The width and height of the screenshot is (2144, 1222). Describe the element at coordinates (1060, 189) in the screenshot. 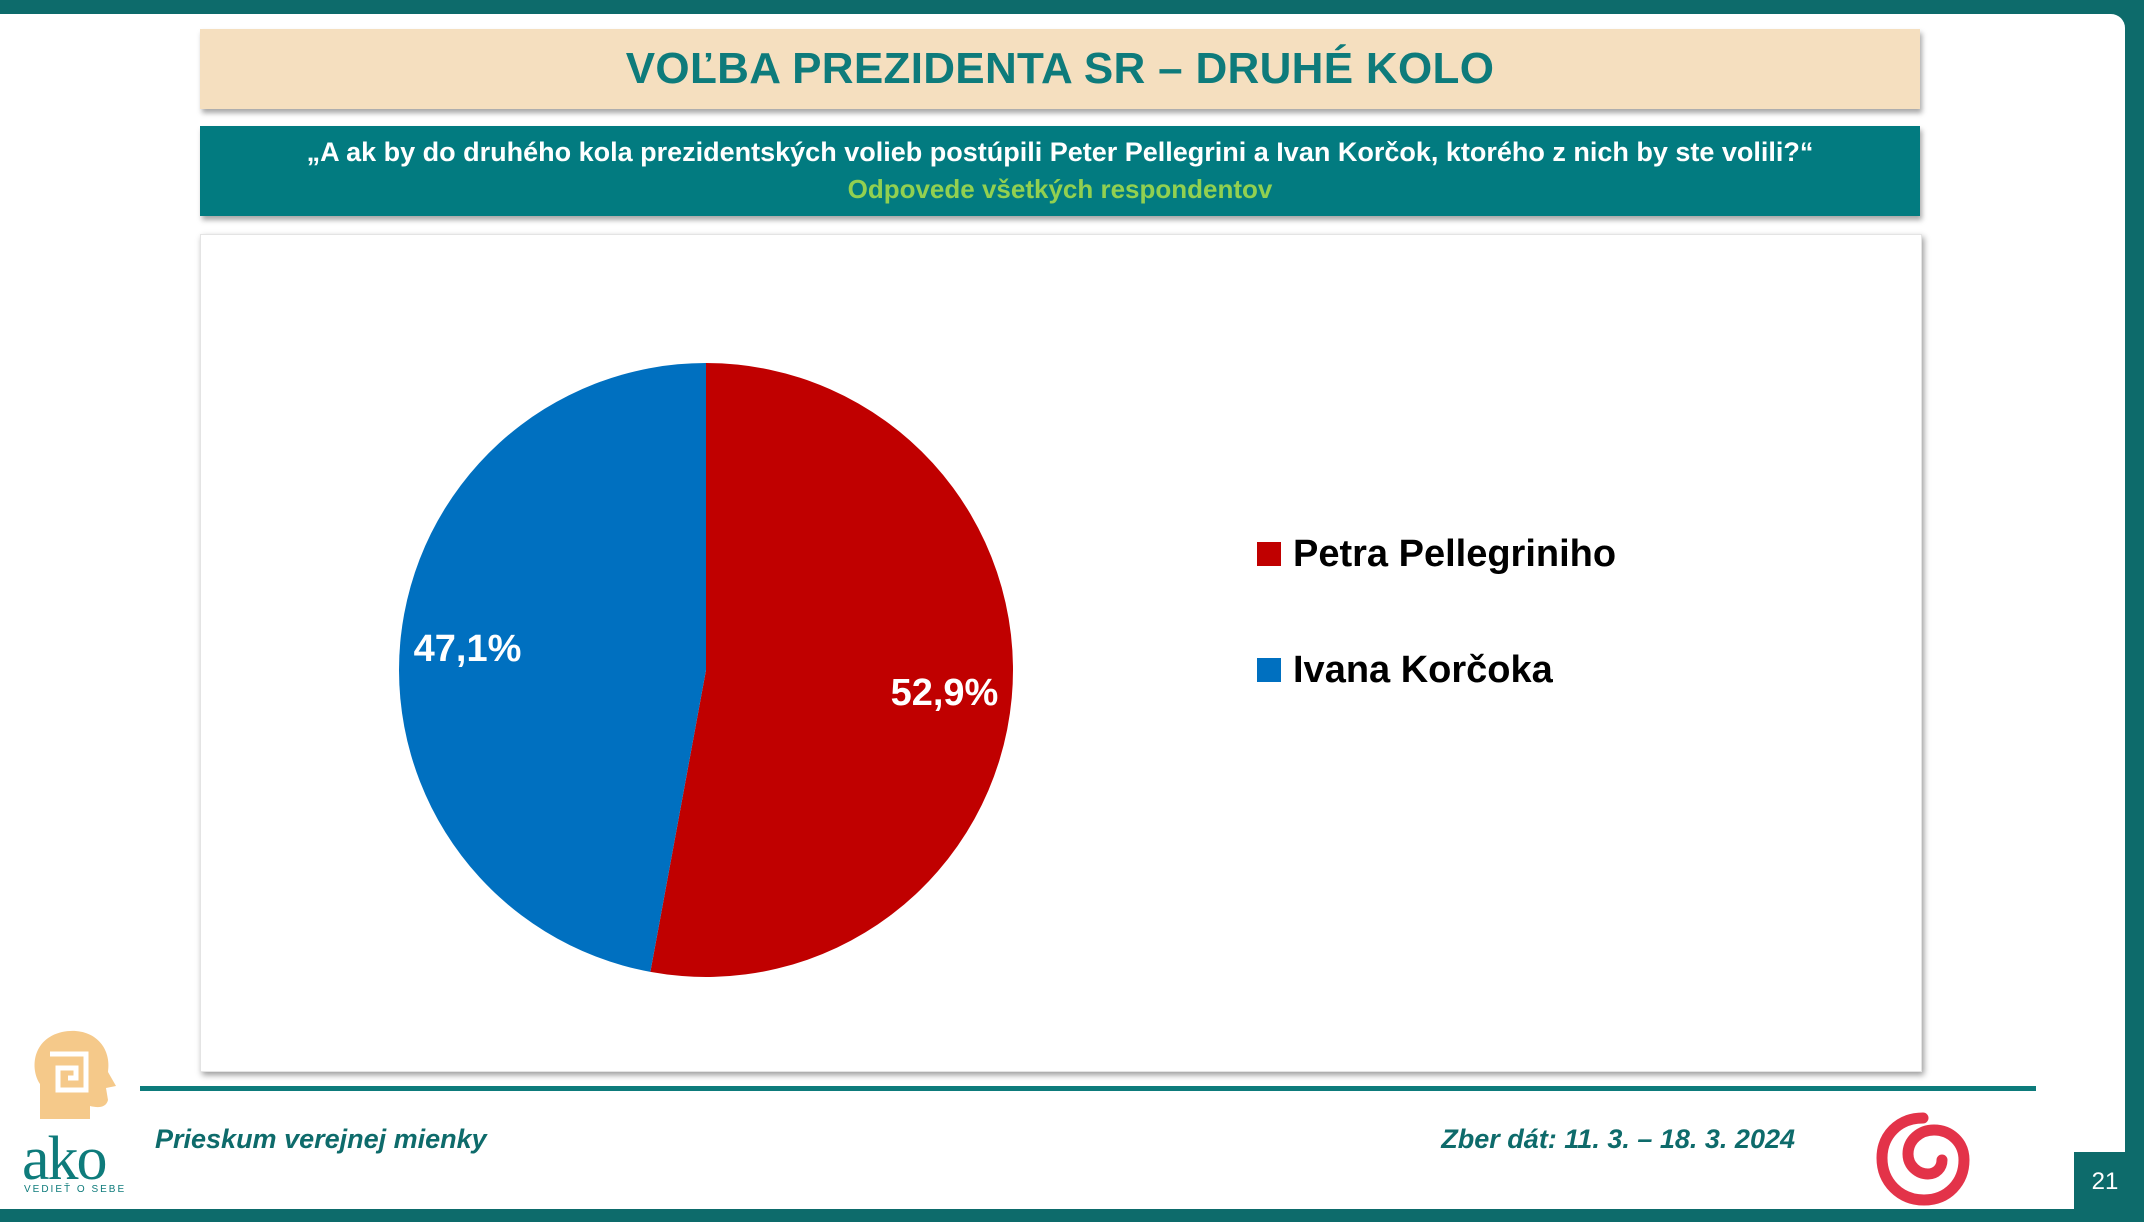

I see `respondents-subtitle: Odpovede všetkých respondentov` at that location.